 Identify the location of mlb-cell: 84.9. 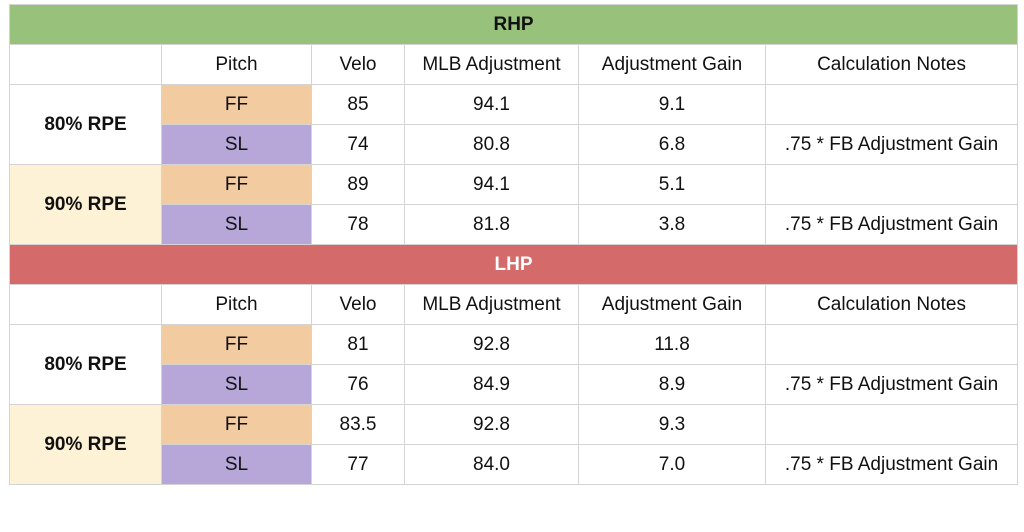
(491, 384).